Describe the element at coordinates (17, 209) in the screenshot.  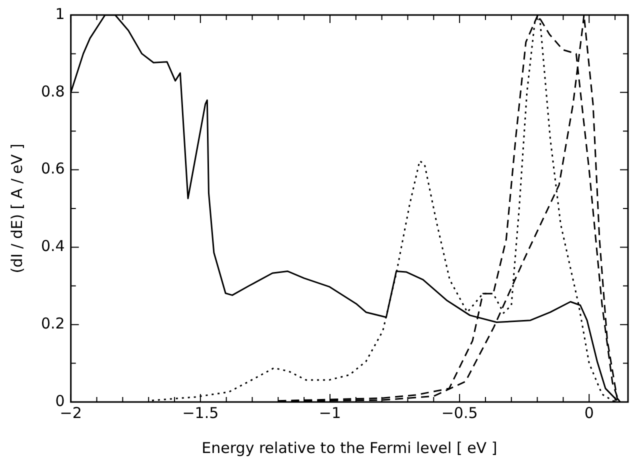
I see `y-axis-title: (dI / dE) [ A / eV ]` at that location.